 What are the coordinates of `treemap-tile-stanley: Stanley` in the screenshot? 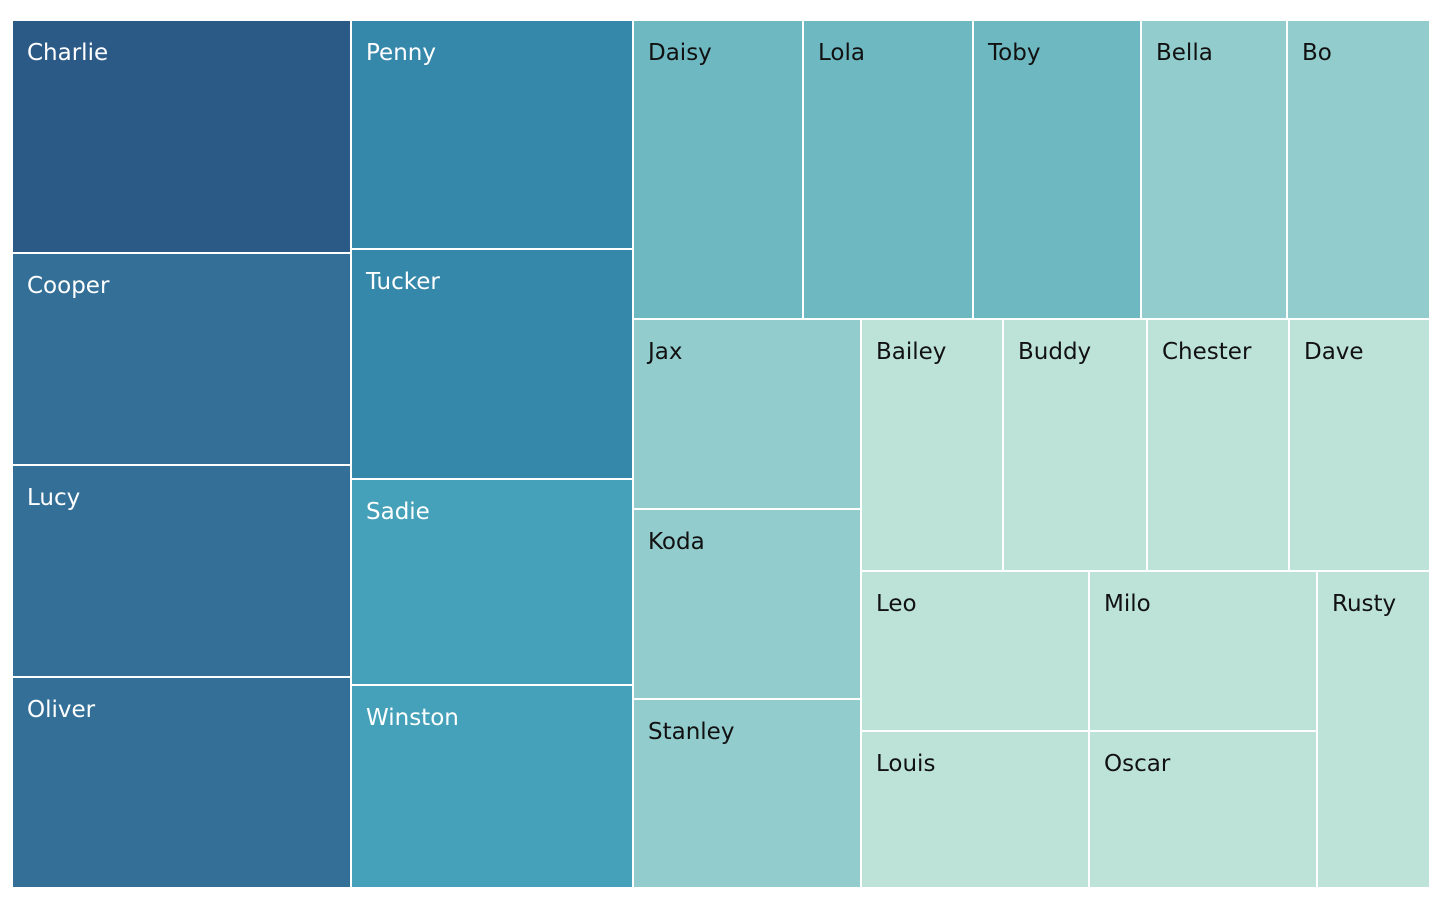 It's located at (747, 793).